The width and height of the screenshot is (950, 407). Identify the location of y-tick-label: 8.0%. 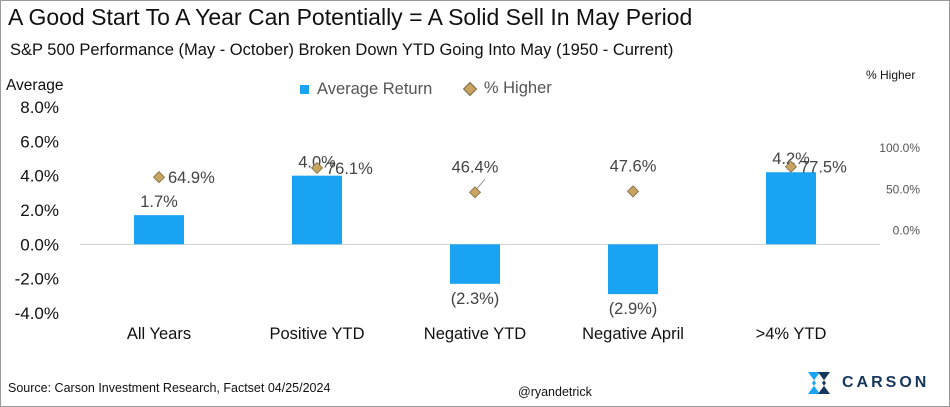
(39, 107).